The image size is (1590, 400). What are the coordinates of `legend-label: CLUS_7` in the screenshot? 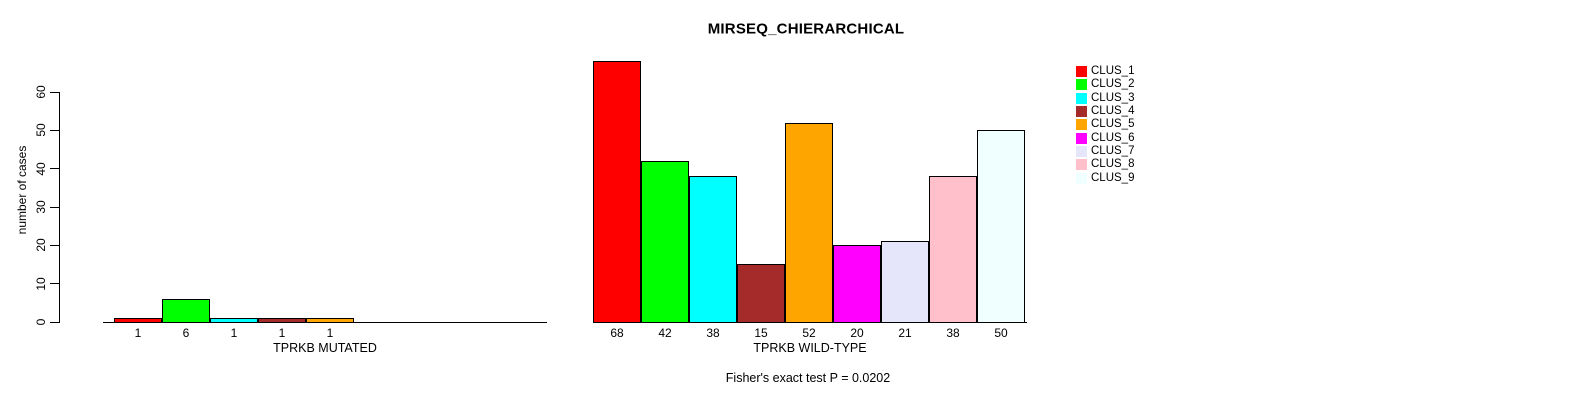 It's located at (1113, 151).